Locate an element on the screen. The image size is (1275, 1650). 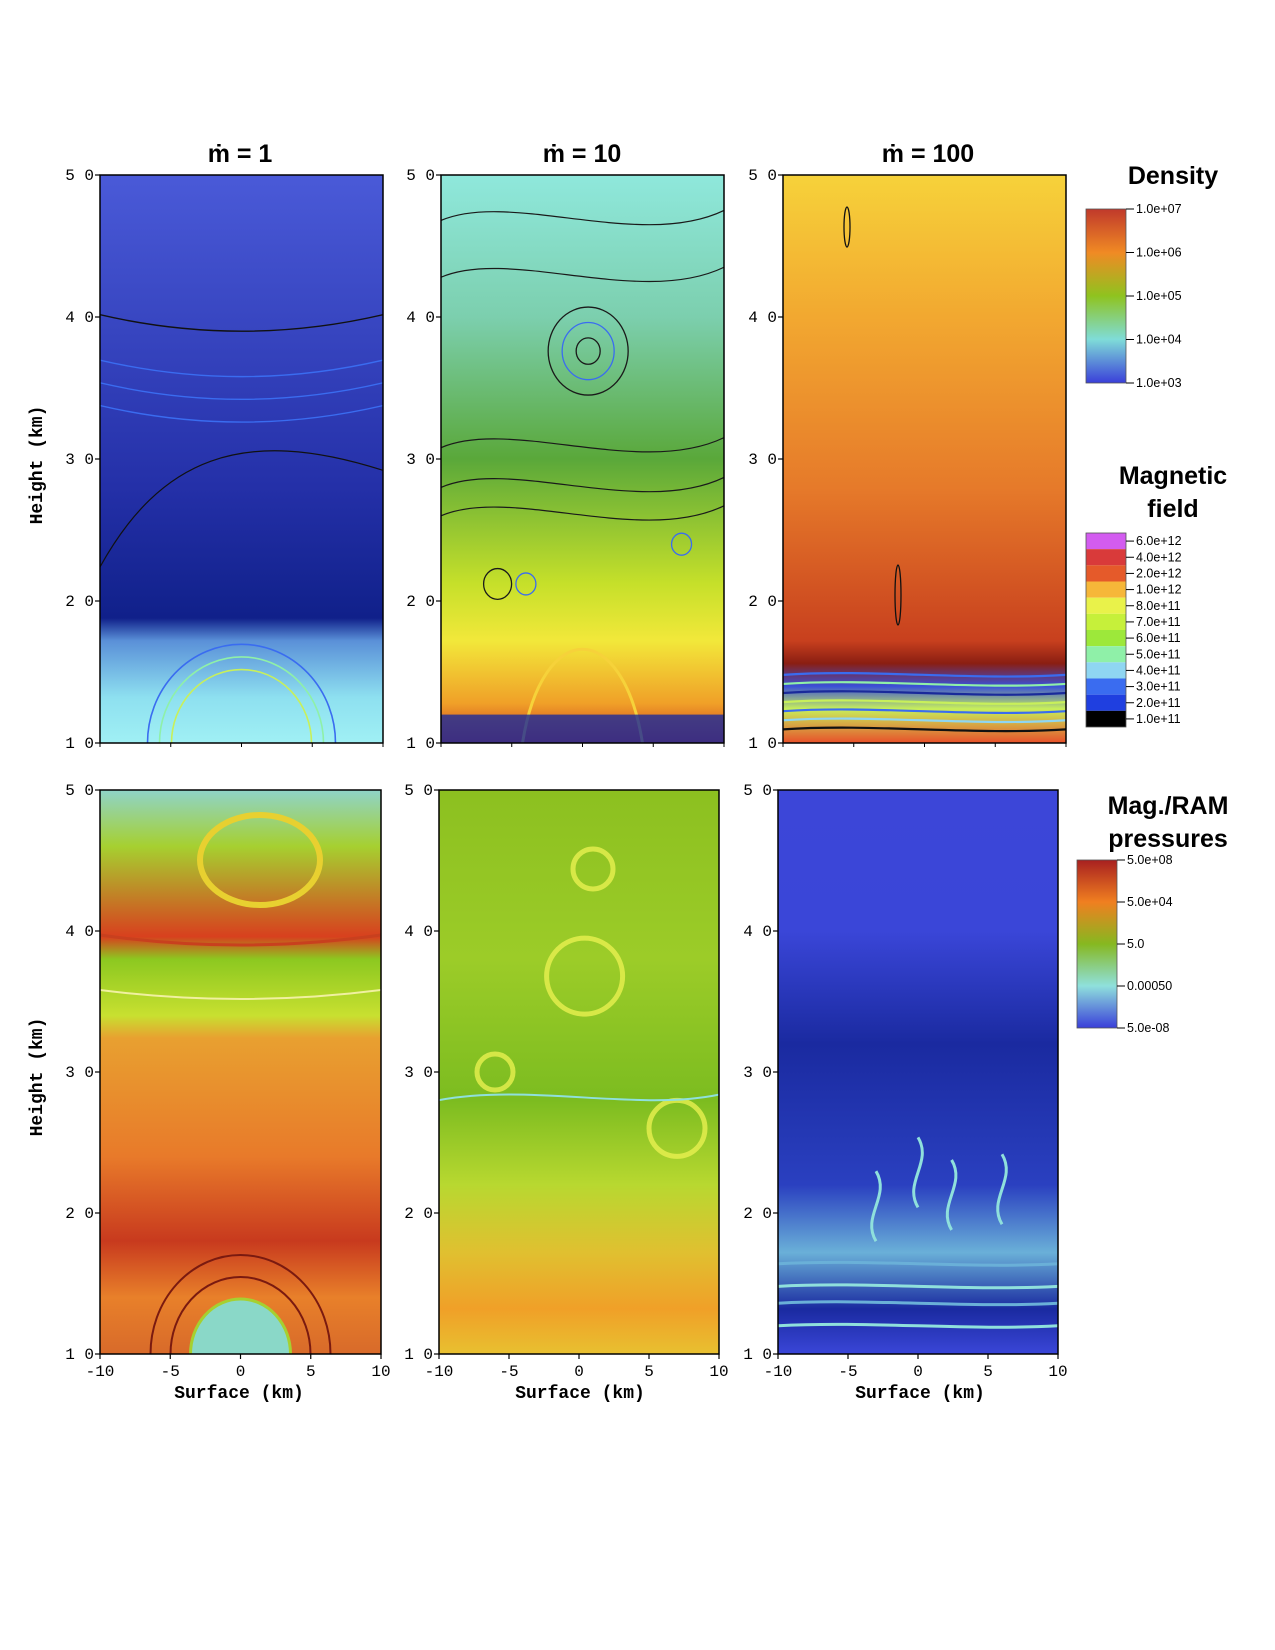
colorbar-label: 1.0e+06 is located at coordinates (1159, 253).